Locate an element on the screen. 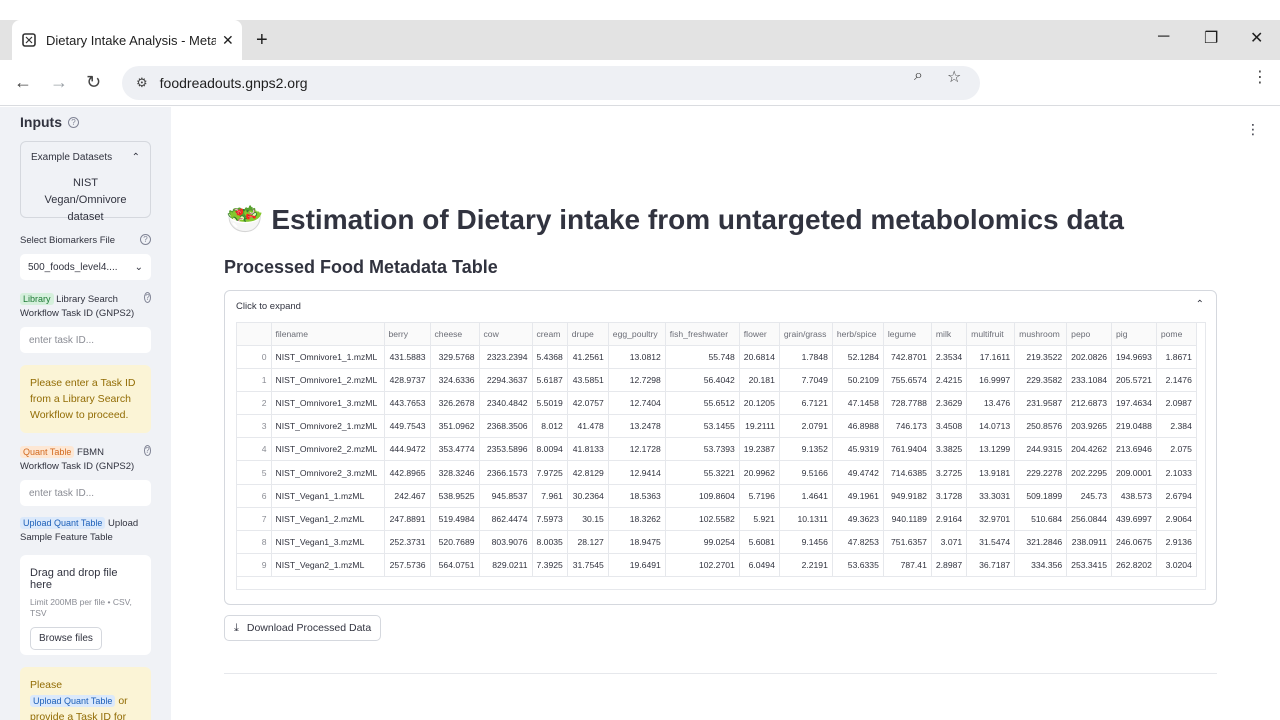 This screenshot has height=720, width=1280. table-cell: 3.1728 is located at coordinates (949, 496).